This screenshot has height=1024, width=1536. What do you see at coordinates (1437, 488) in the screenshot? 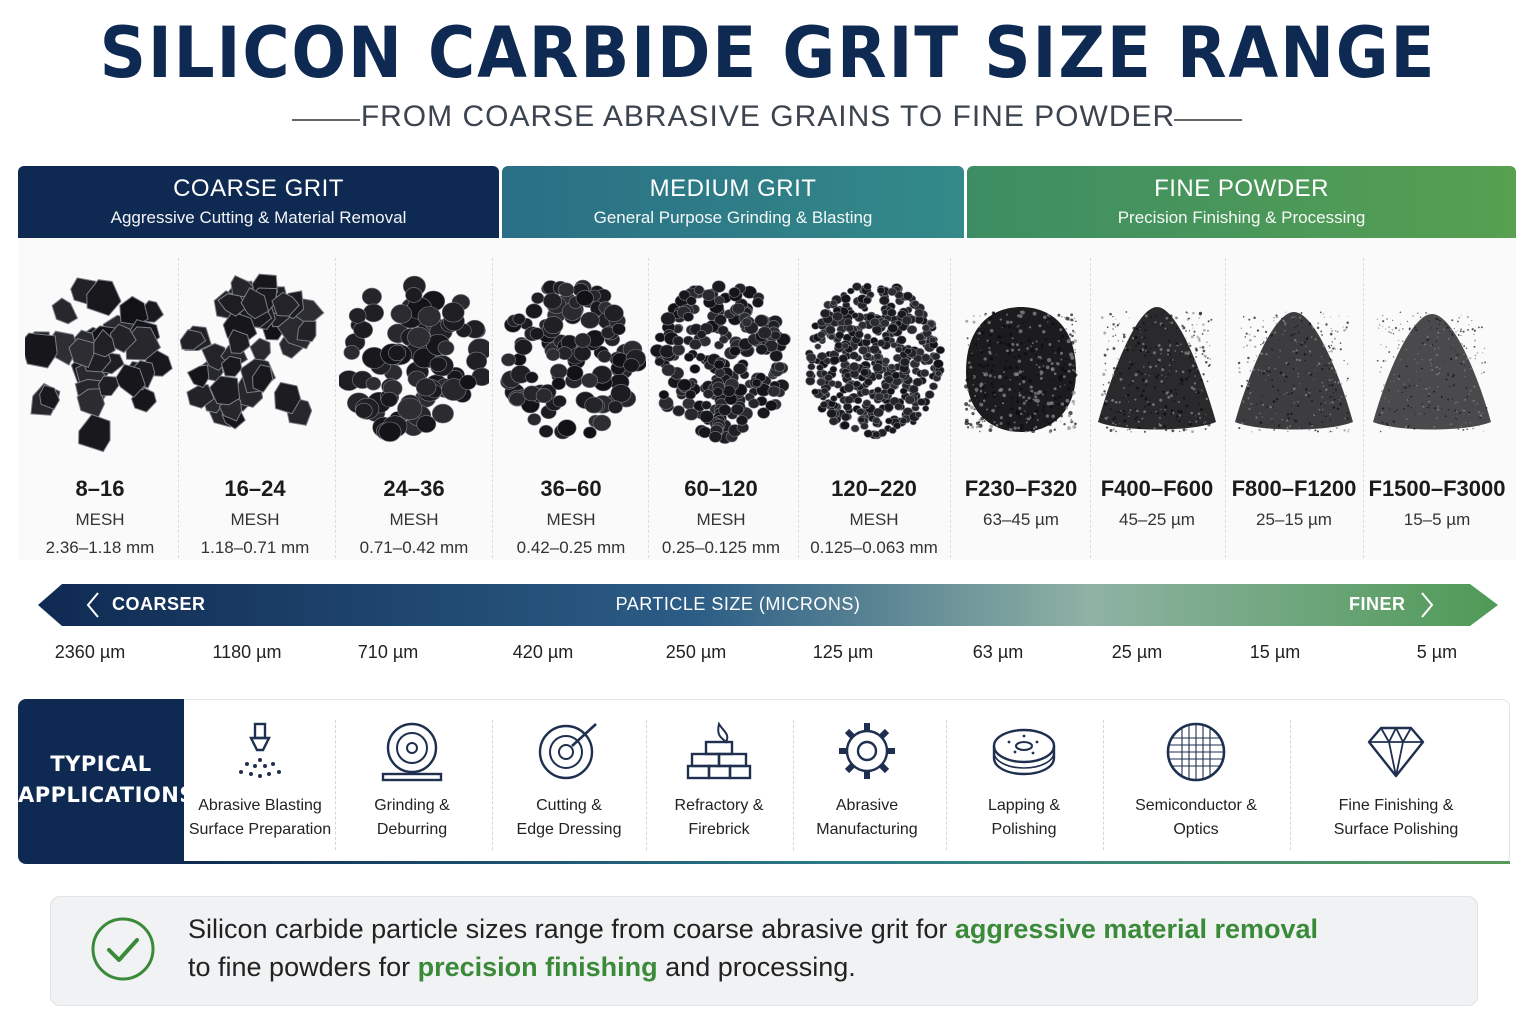
I see `grit-size-label: F1500–F3000` at bounding box center [1437, 488].